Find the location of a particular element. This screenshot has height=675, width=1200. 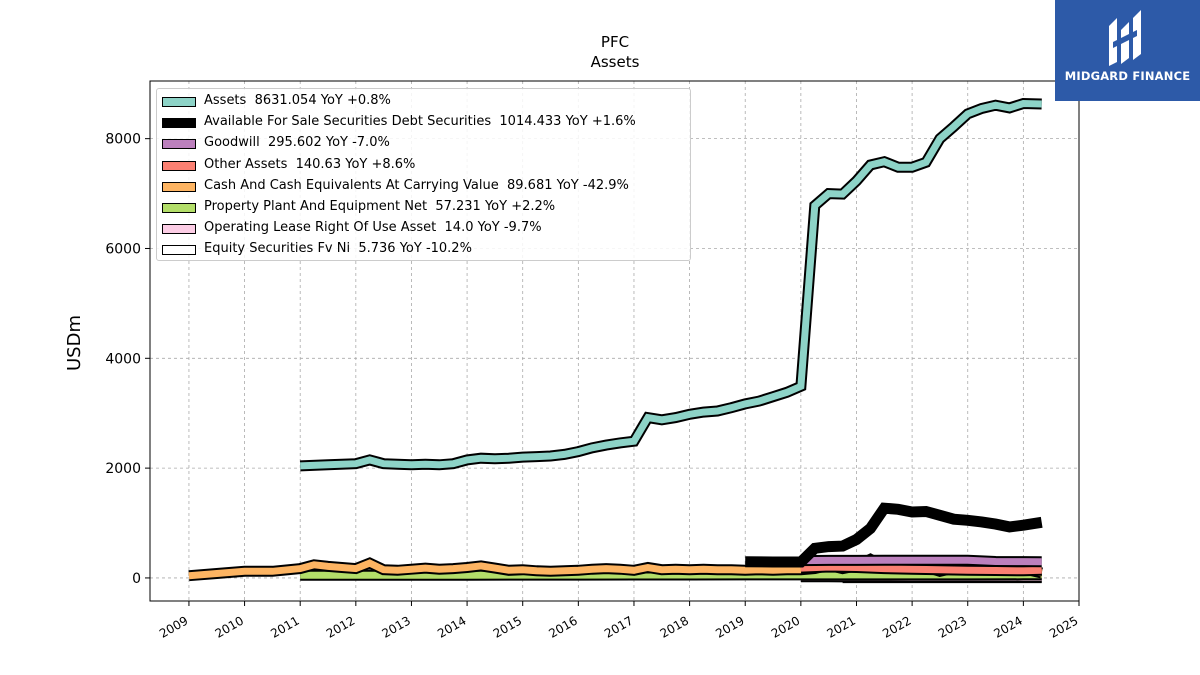

y-tick-label: 2000 is located at coordinates (123, 469).